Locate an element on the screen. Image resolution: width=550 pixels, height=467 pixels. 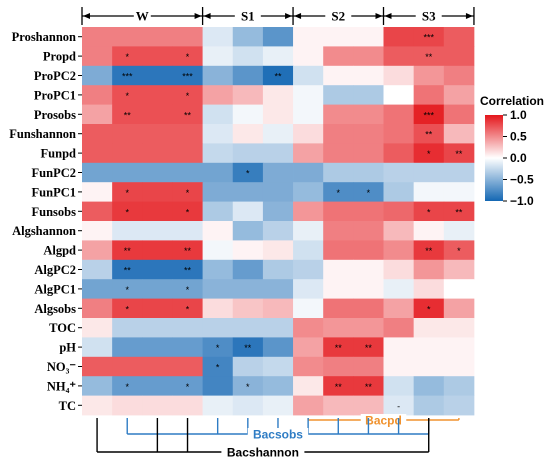
group-label: S2 is located at coordinates (338, 16).